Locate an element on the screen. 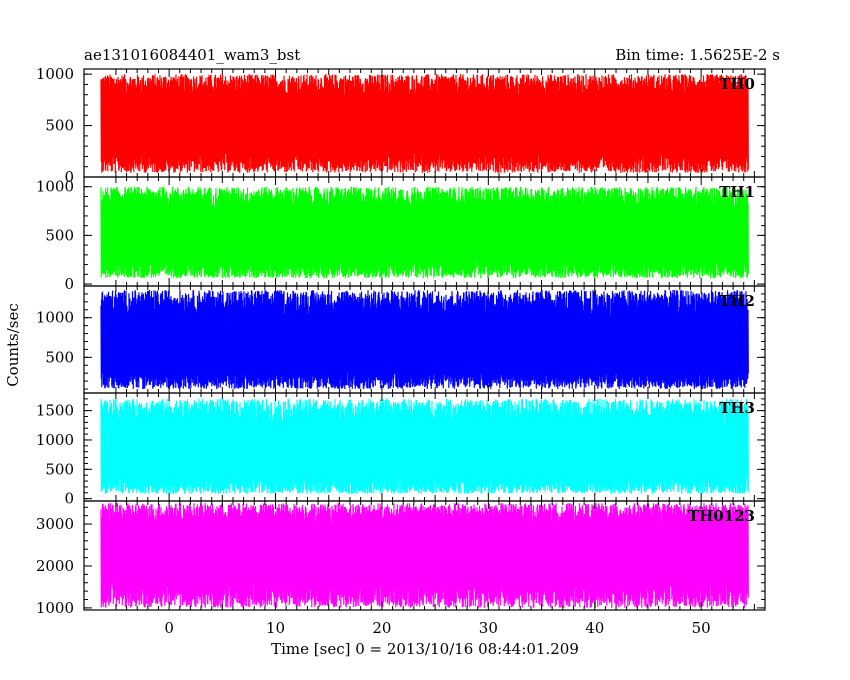  x-tick-label: 50 is located at coordinates (701, 628).